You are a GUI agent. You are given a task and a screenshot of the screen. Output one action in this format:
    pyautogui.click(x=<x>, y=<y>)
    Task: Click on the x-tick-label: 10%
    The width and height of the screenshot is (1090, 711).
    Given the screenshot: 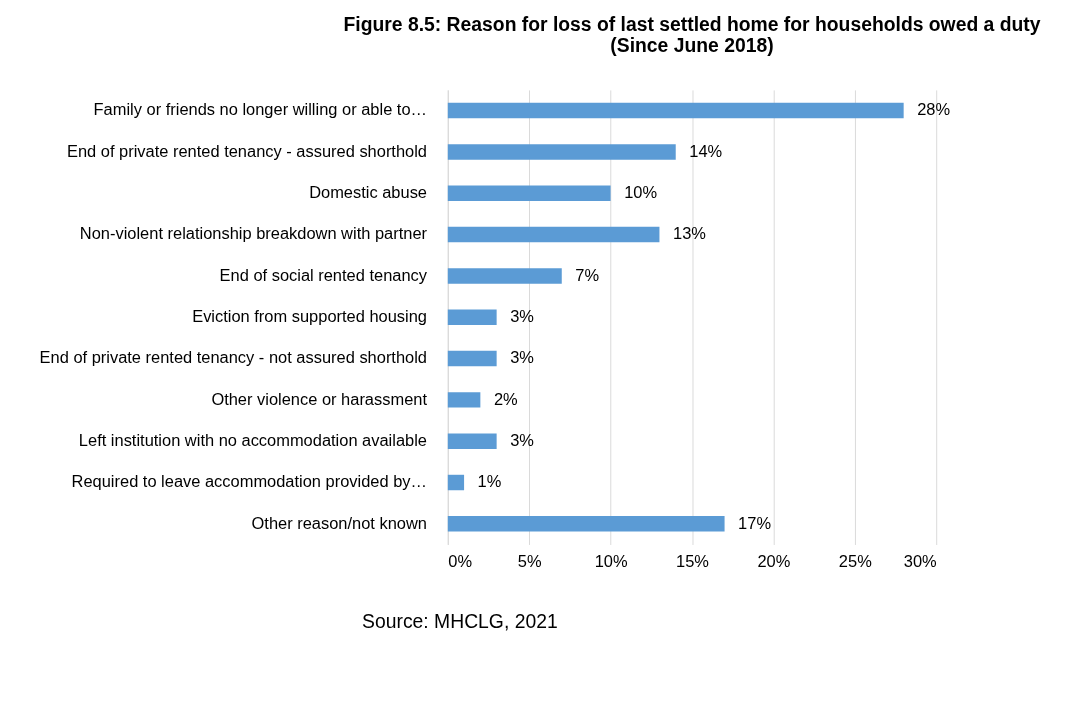 What is the action you would take?
    pyautogui.click(x=611, y=561)
    